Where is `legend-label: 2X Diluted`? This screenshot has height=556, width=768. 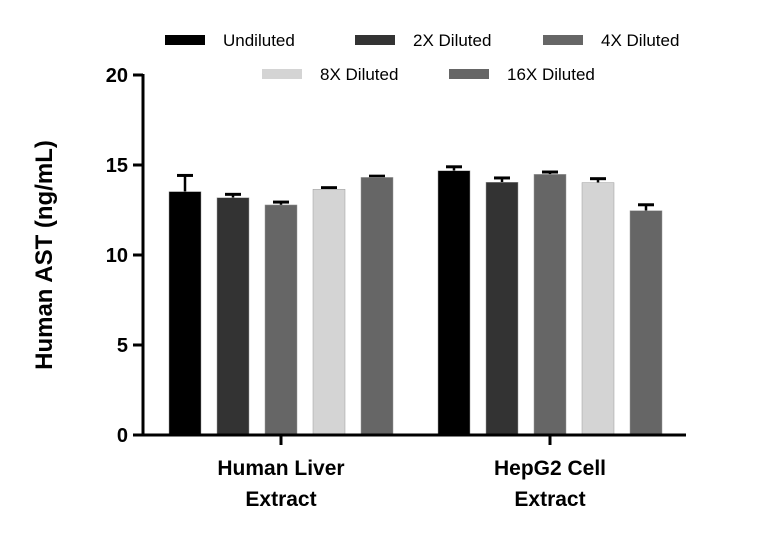 legend-label: 2X Diluted is located at coordinates (452, 40).